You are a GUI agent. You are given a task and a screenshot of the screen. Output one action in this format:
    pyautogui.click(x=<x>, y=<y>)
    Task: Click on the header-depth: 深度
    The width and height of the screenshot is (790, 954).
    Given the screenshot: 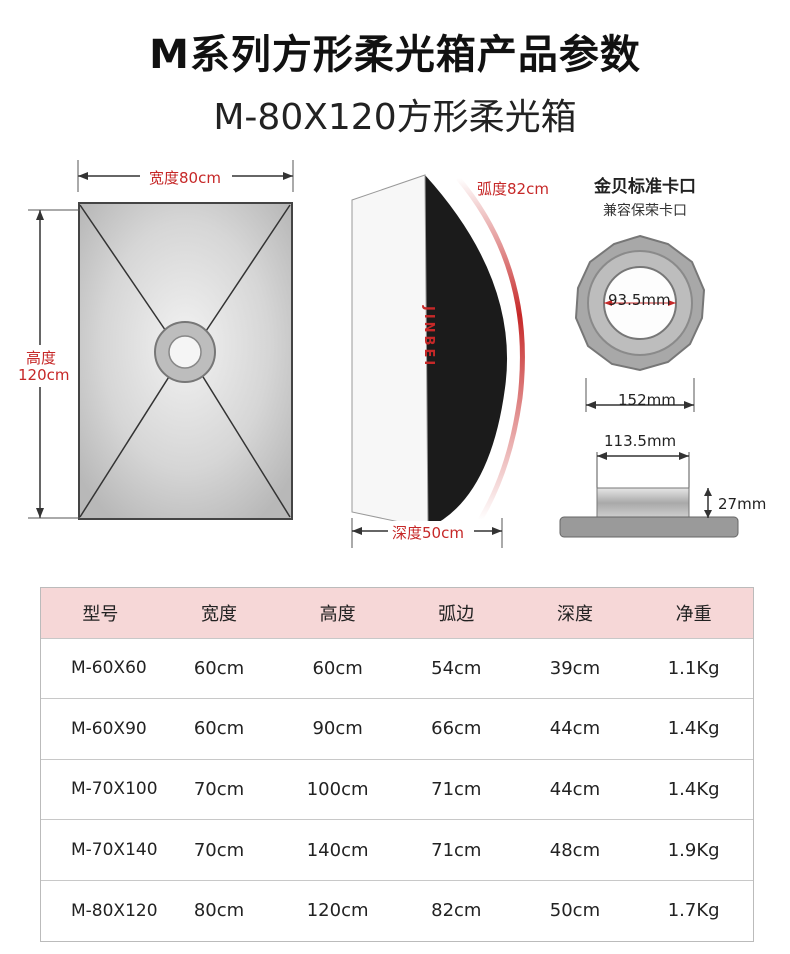 What is the action you would take?
    pyautogui.click(x=574, y=614)
    